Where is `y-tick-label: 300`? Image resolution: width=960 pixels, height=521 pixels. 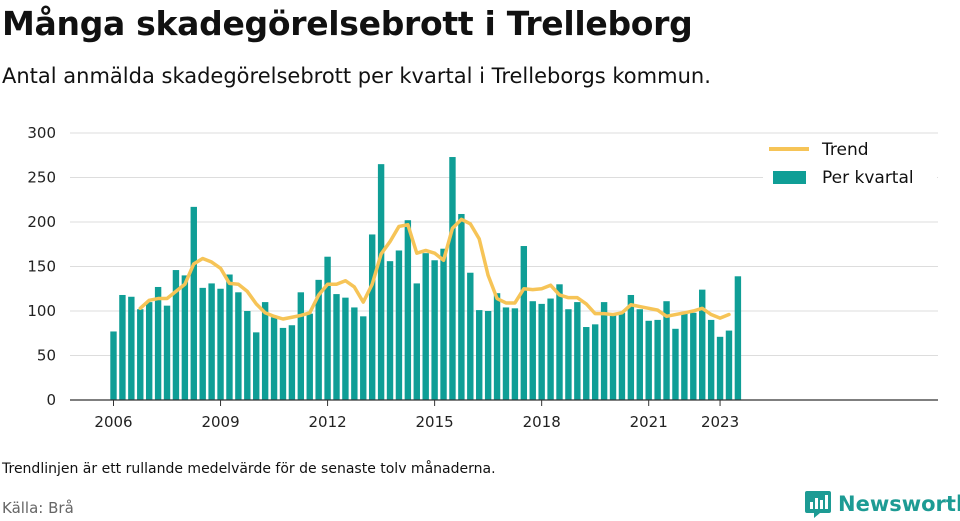
y-tick-label: 300 is located at coordinates (41, 133).